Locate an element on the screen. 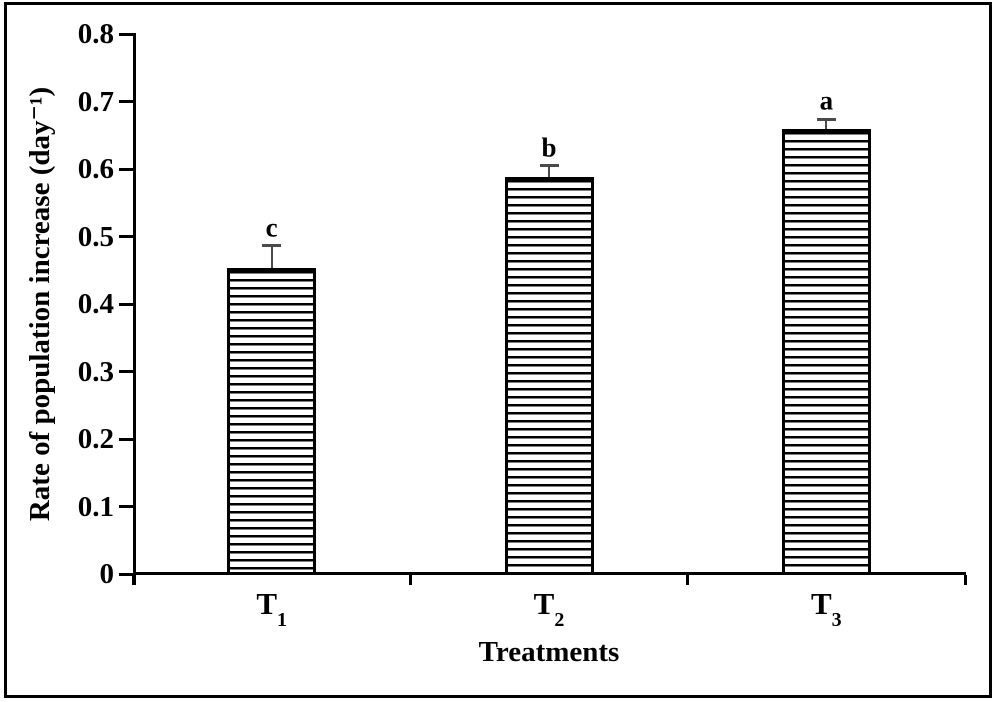  y-tick-label: 0 is located at coordinates (107, 574).